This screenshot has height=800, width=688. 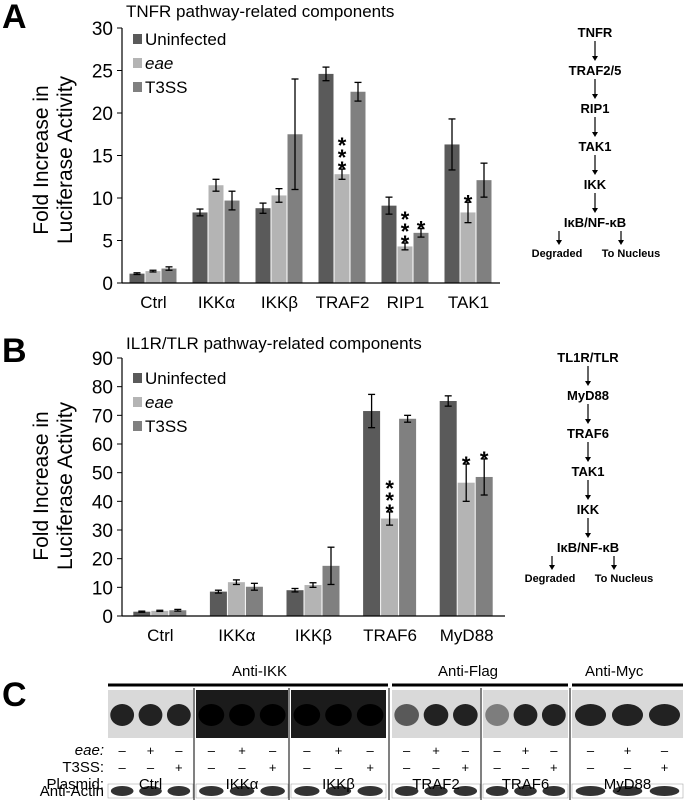 I want to click on legend-label: eae, so click(x=159, y=63).